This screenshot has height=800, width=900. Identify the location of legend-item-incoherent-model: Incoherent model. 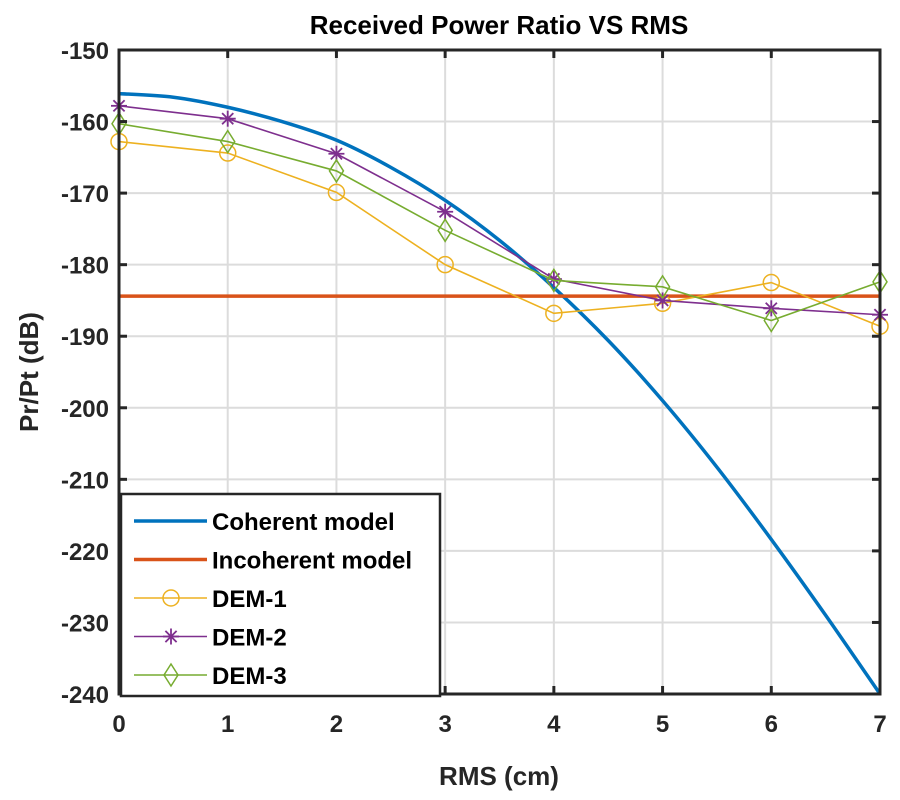
(273, 561).